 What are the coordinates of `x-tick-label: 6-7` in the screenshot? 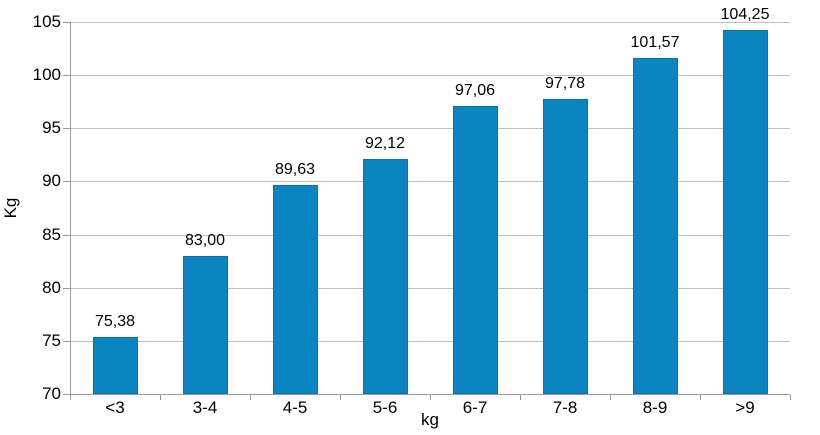 It's located at (475, 407).